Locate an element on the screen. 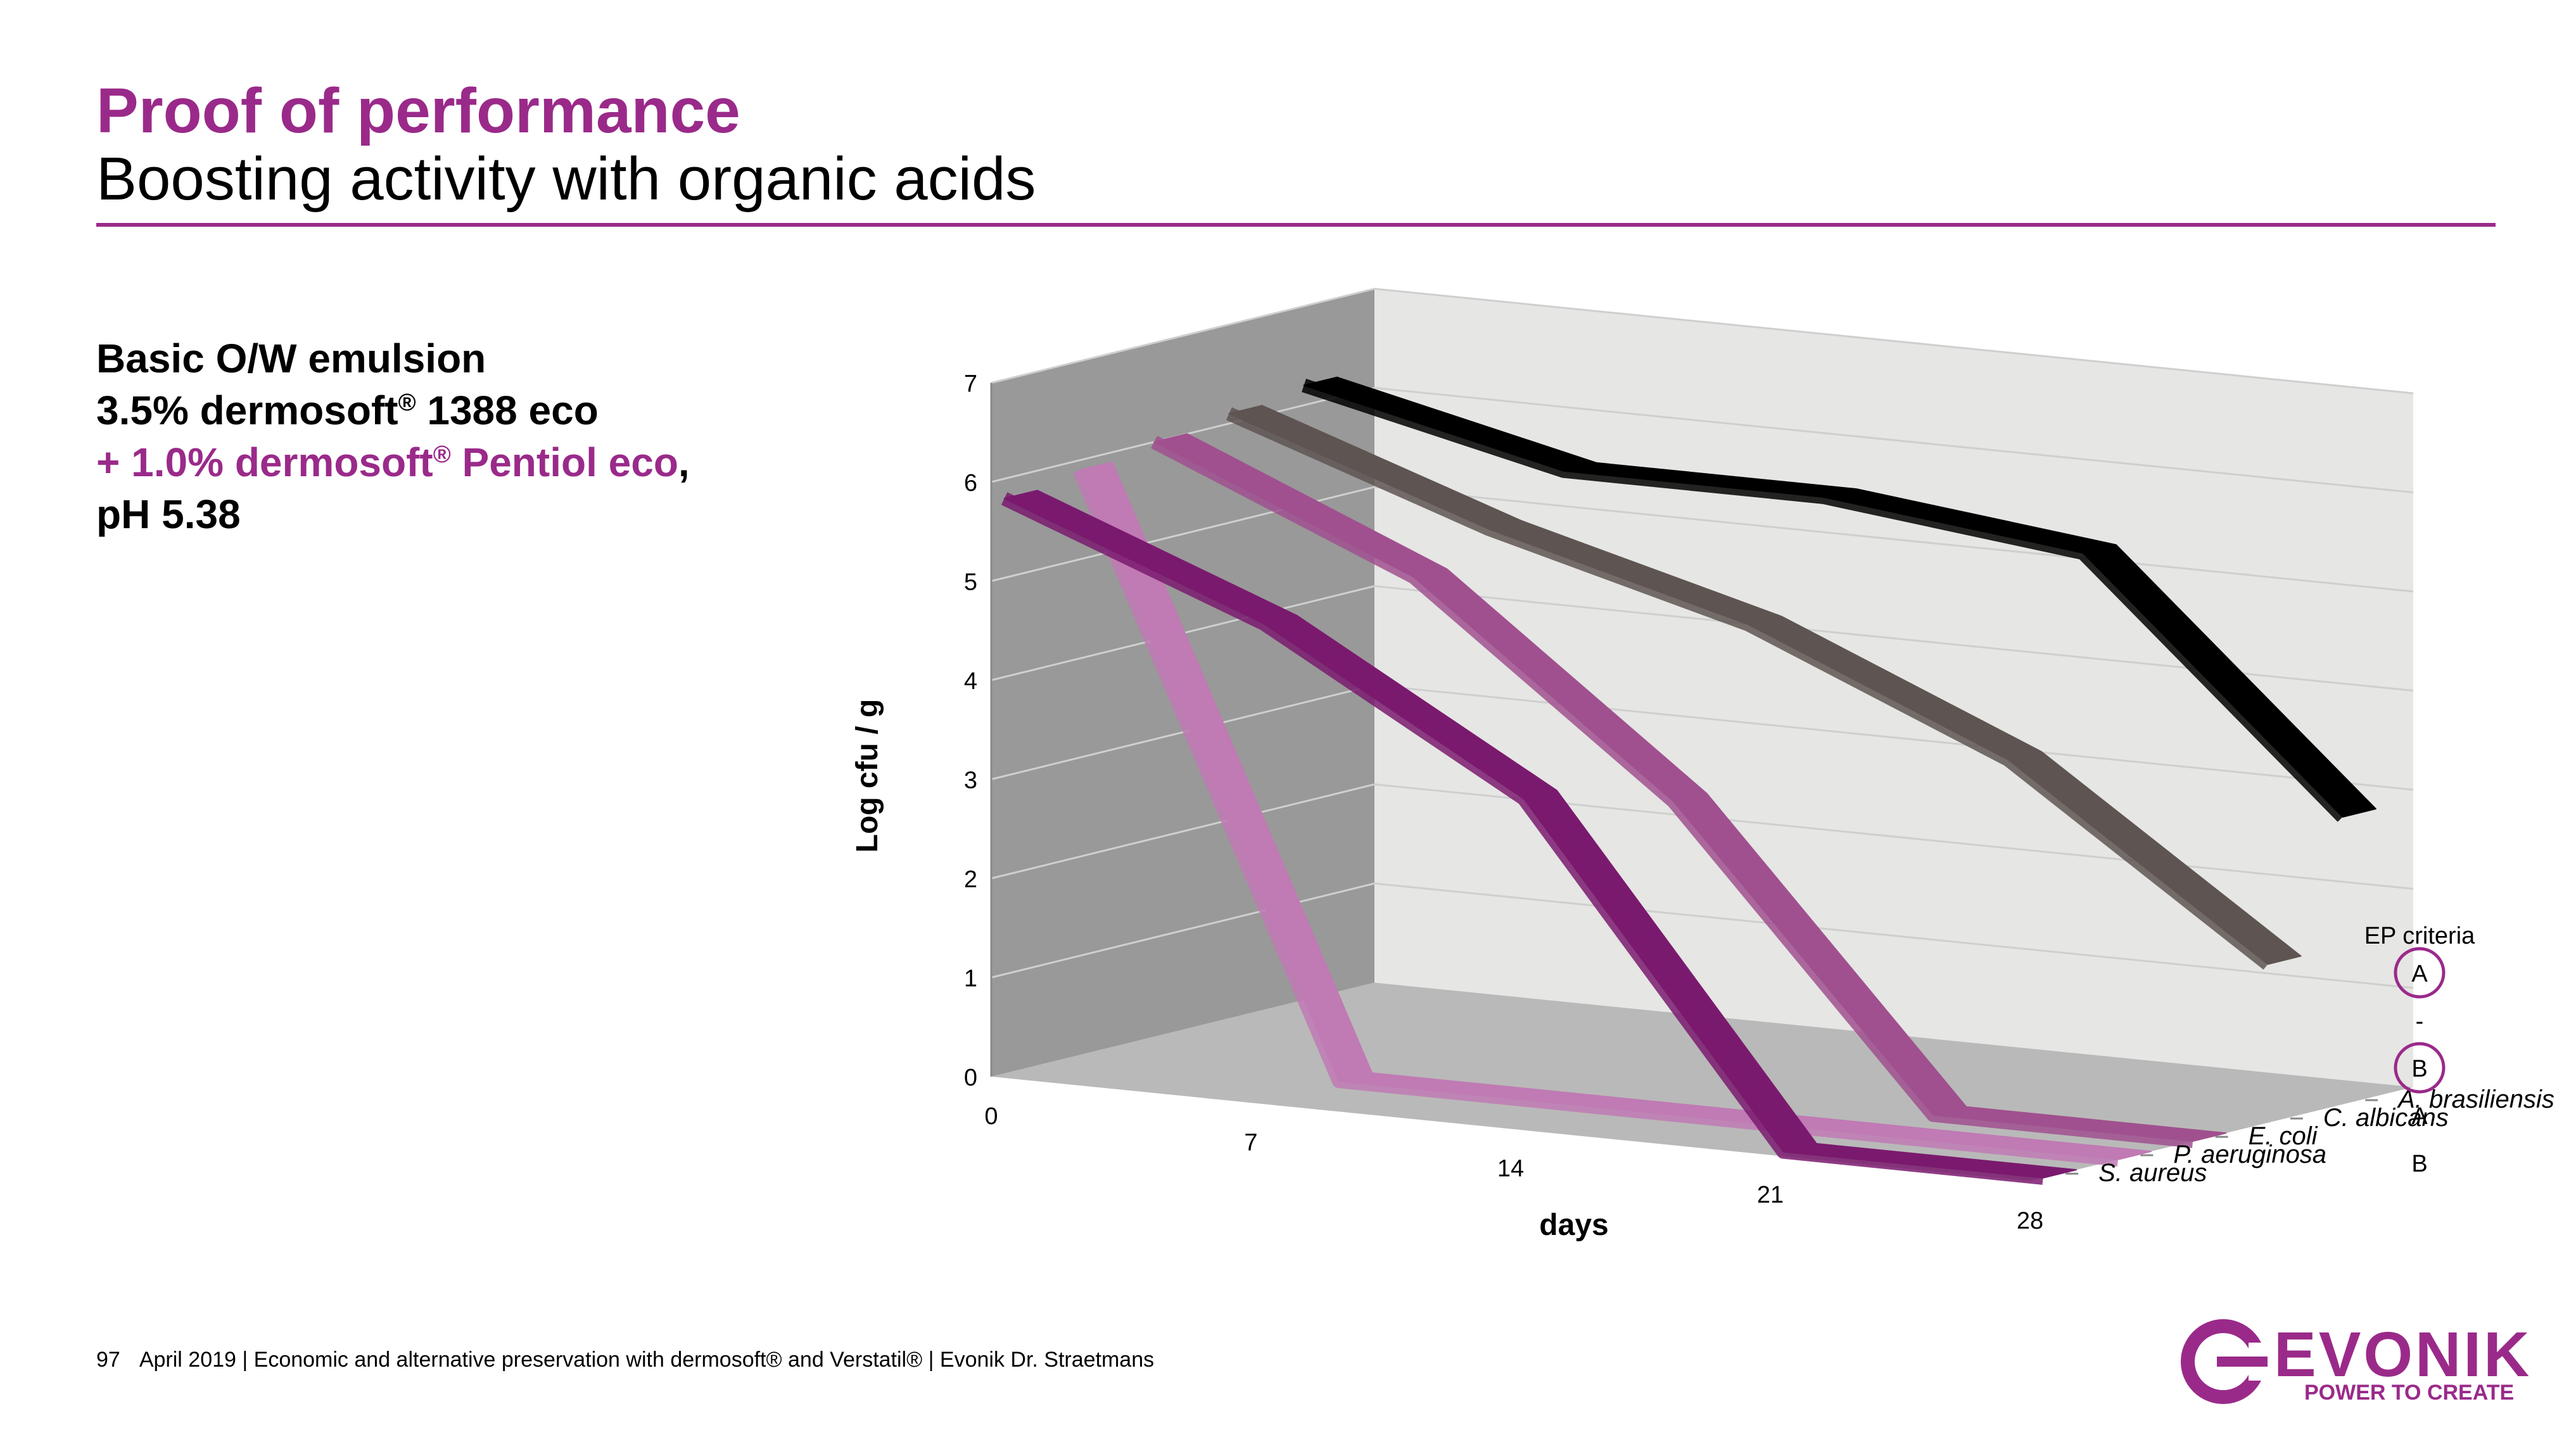 This screenshot has height=1449, width=2576. x-tick-label: 21 is located at coordinates (1770, 1195).